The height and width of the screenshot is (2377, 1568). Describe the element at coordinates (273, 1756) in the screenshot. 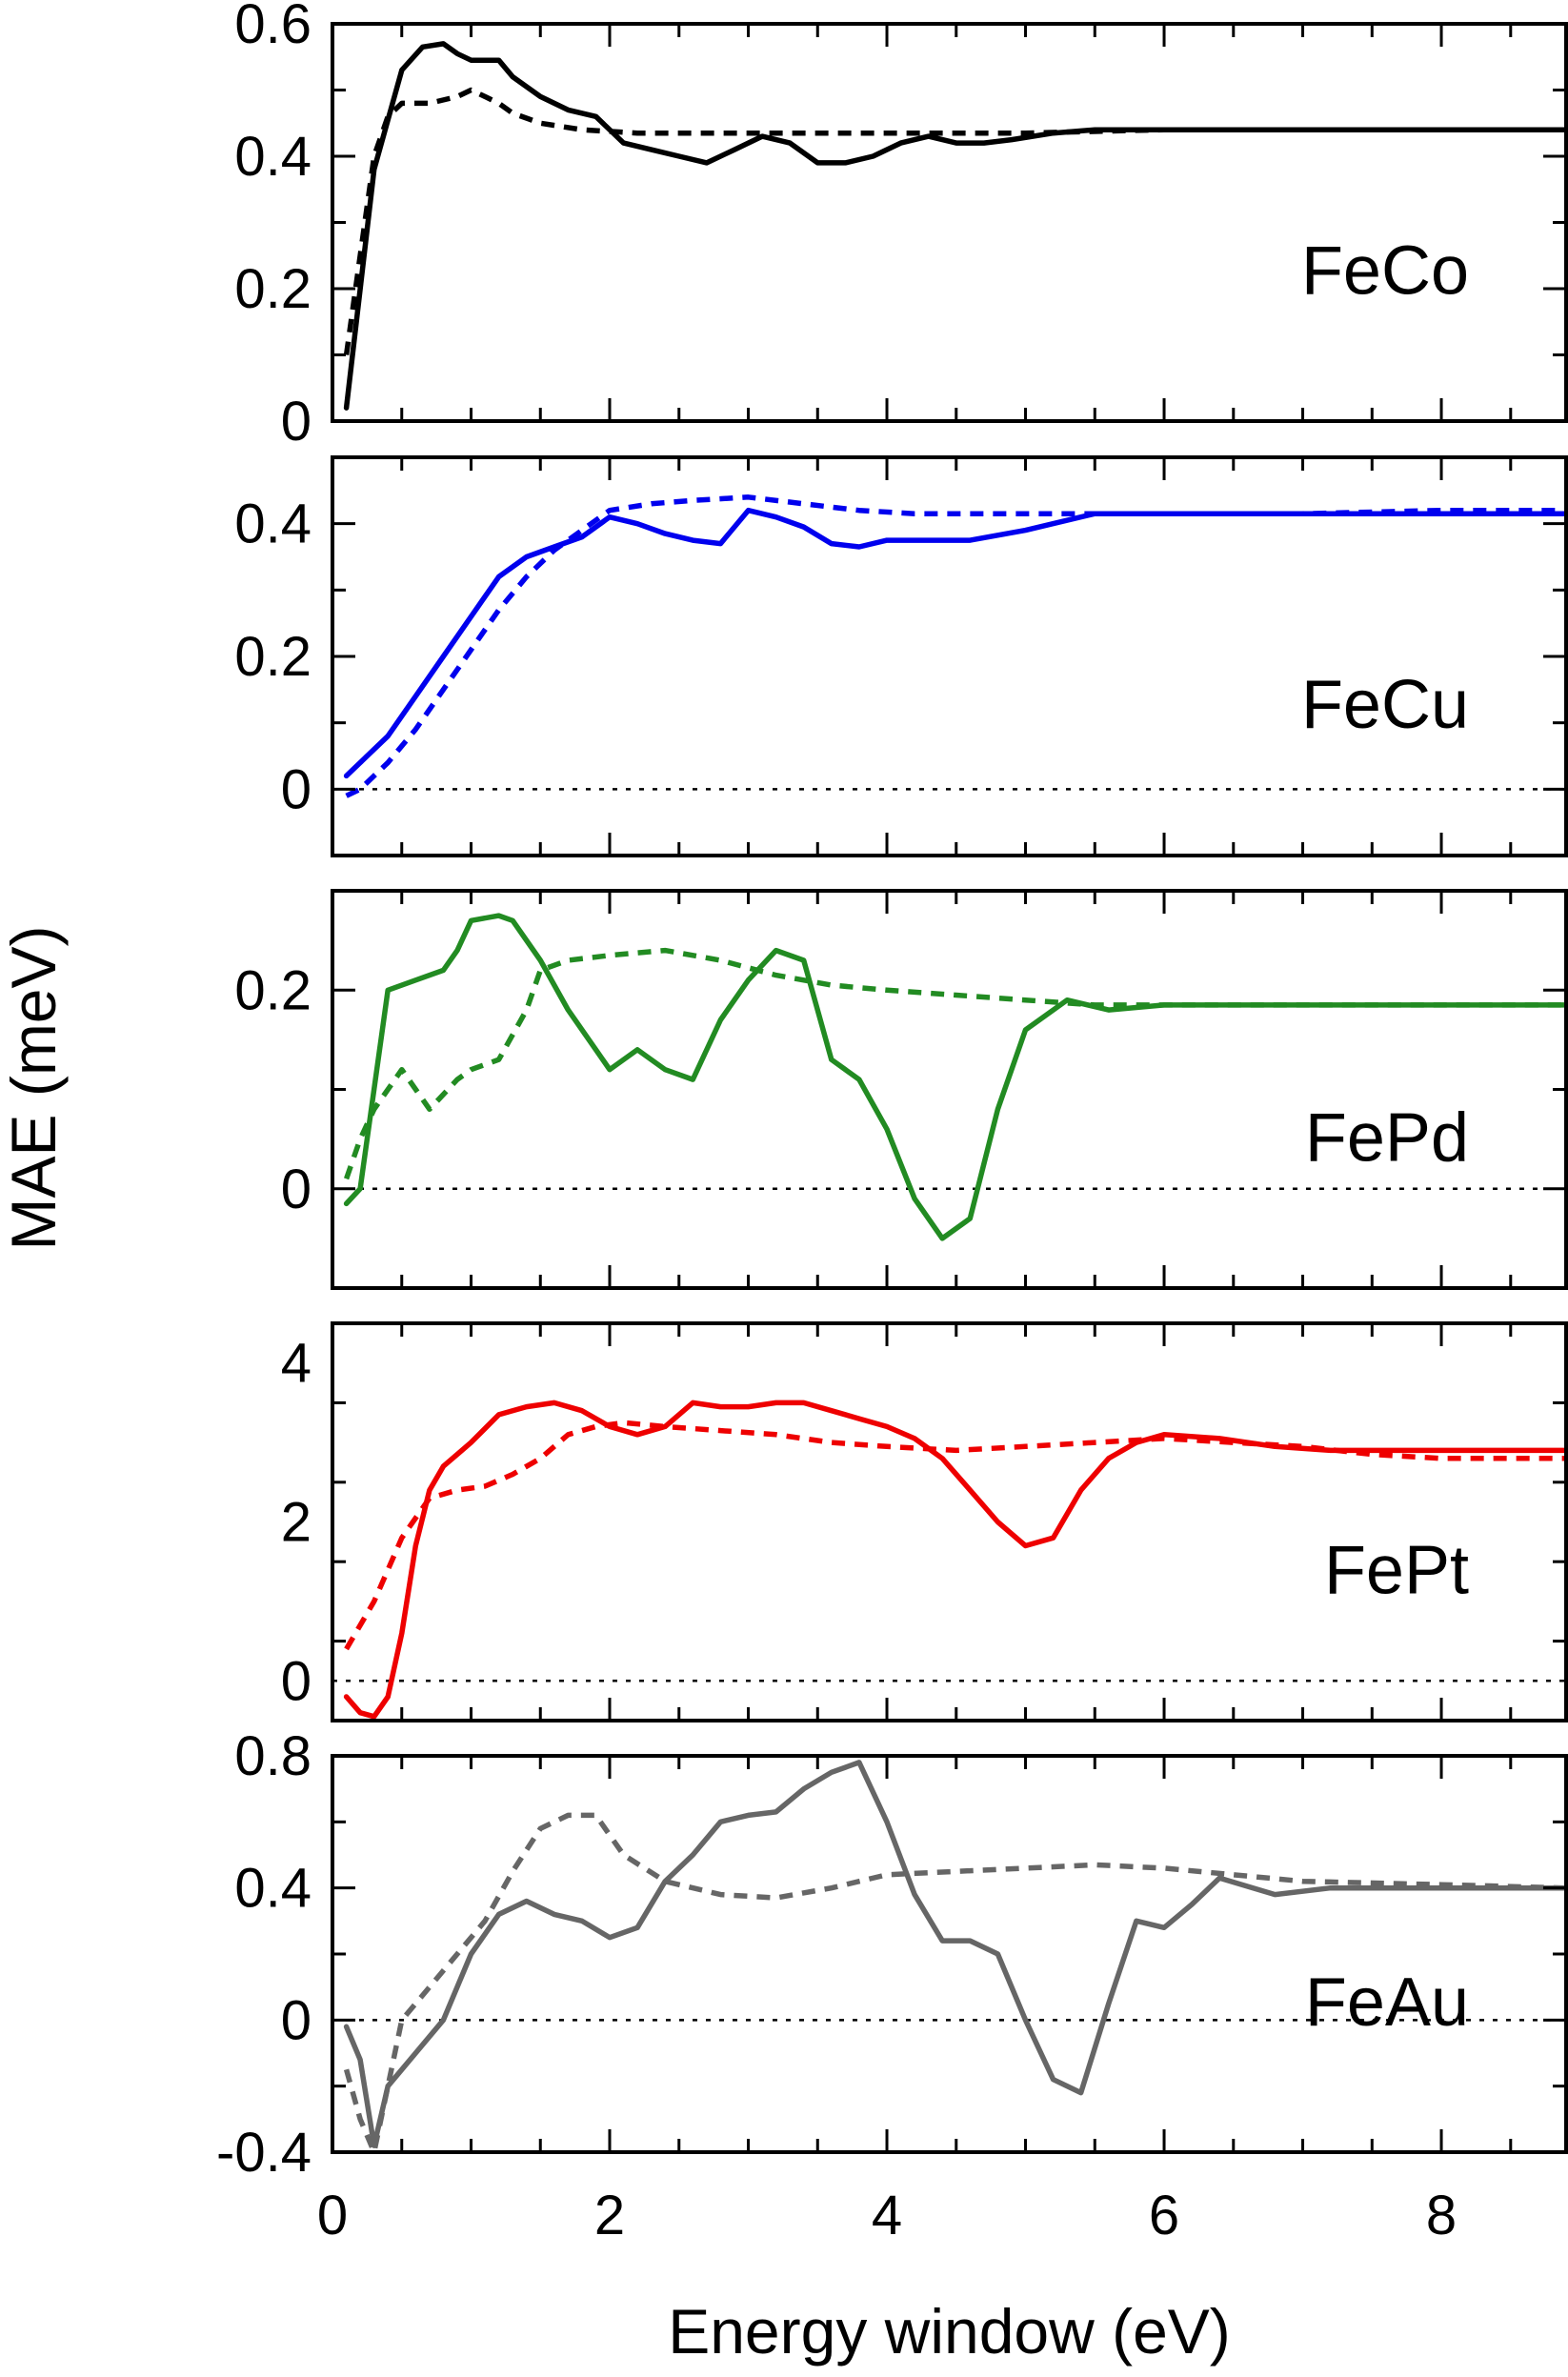

I see `y-tick-label: 0.8` at that location.